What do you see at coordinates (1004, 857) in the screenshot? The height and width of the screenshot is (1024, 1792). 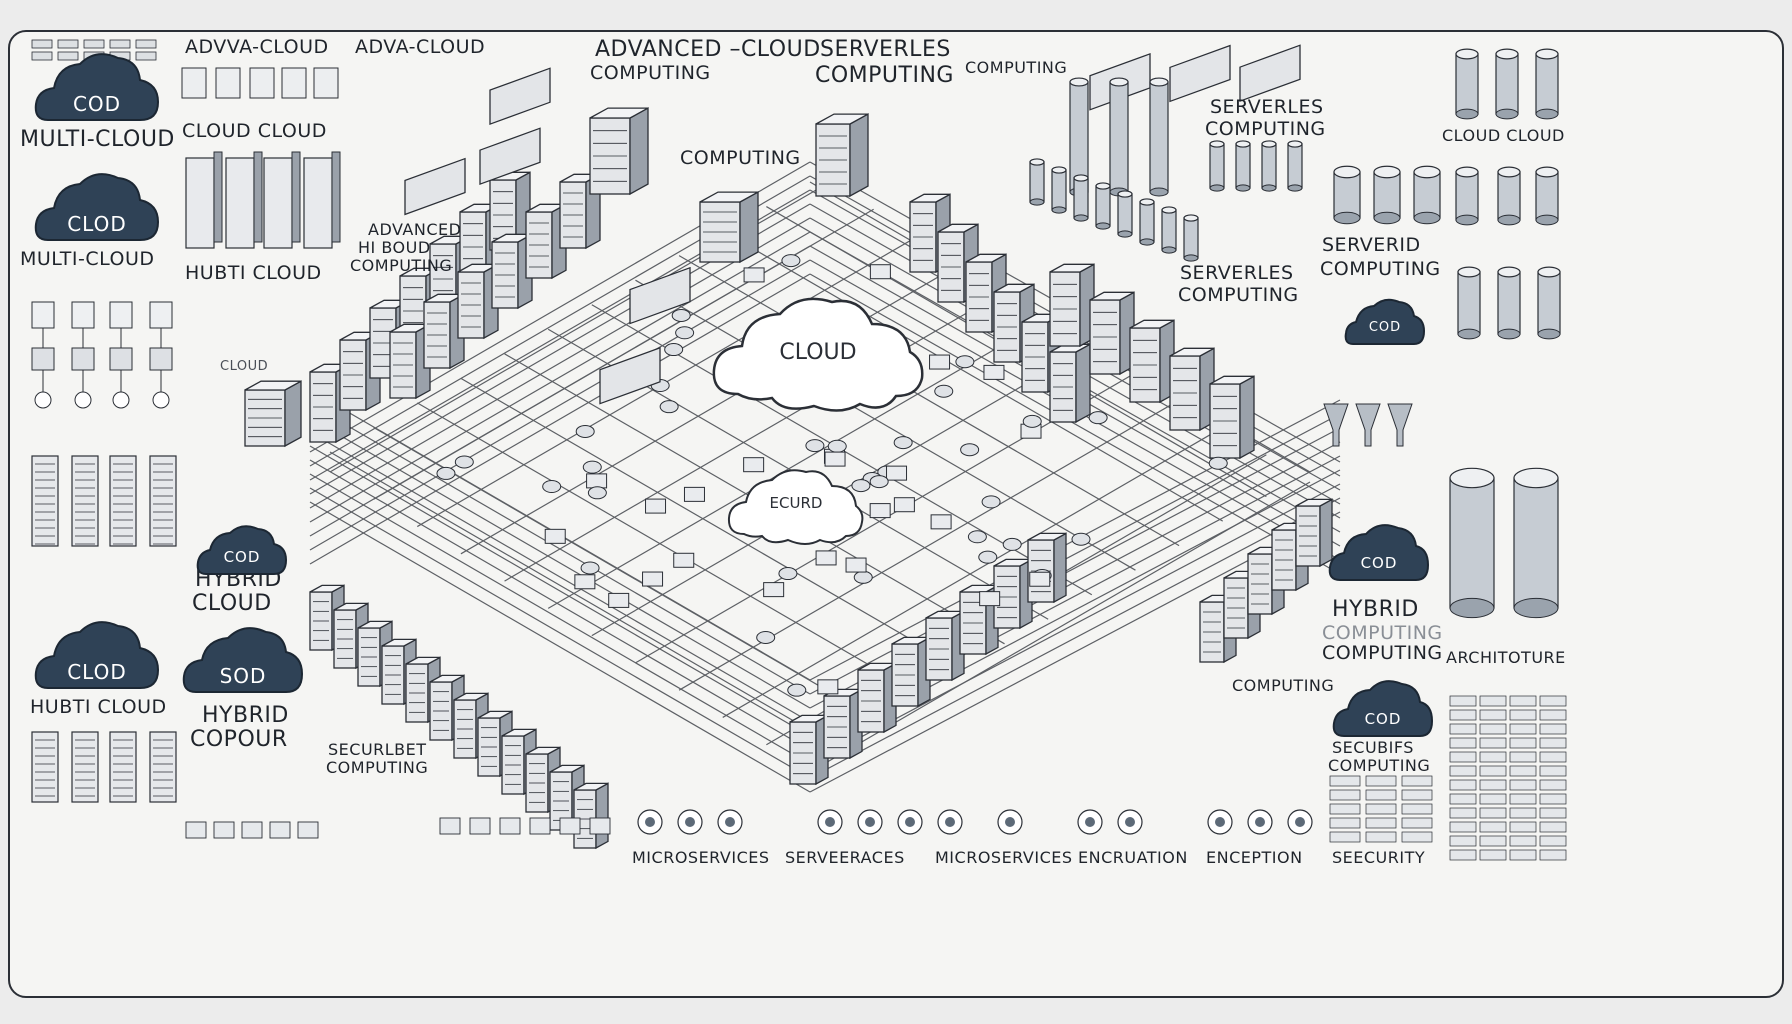 I see `label-microservices-2: MICROSERVICES` at bounding box center [1004, 857].